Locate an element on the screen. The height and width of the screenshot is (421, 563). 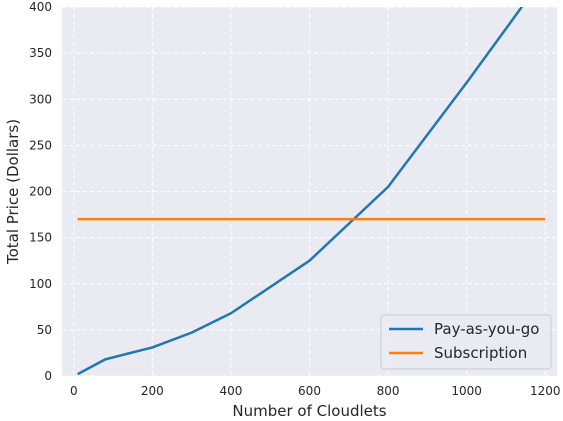
legend-box is located at coordinates (466, 342).